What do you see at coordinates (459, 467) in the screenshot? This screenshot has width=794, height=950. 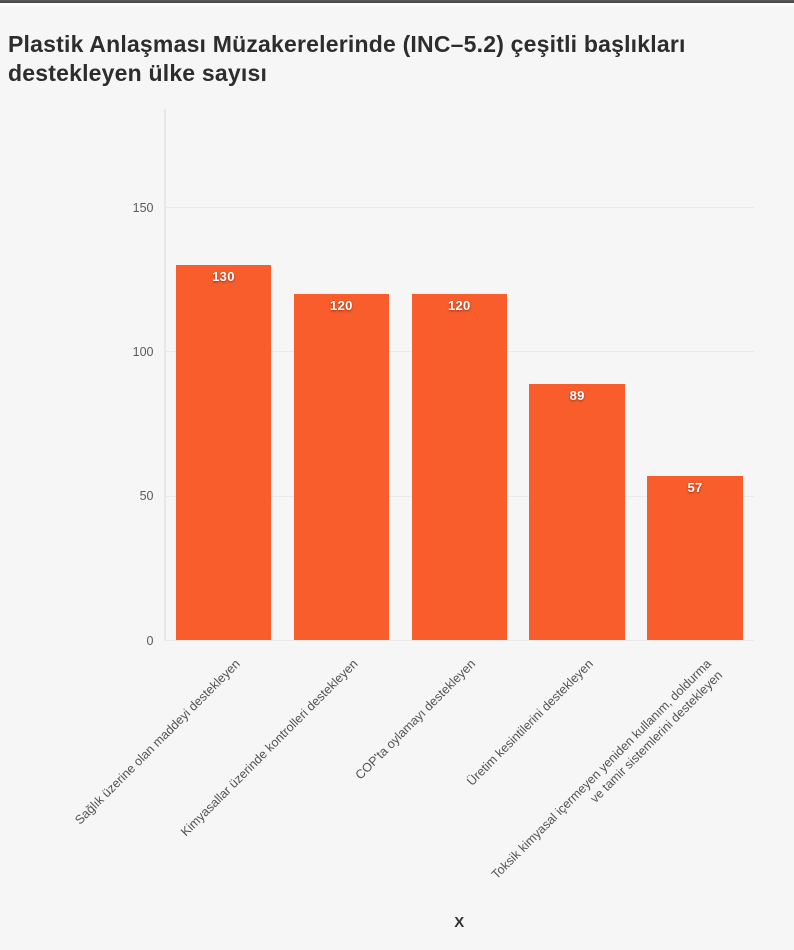 I see `bar-3: 120` at bounding box center [459, 467].